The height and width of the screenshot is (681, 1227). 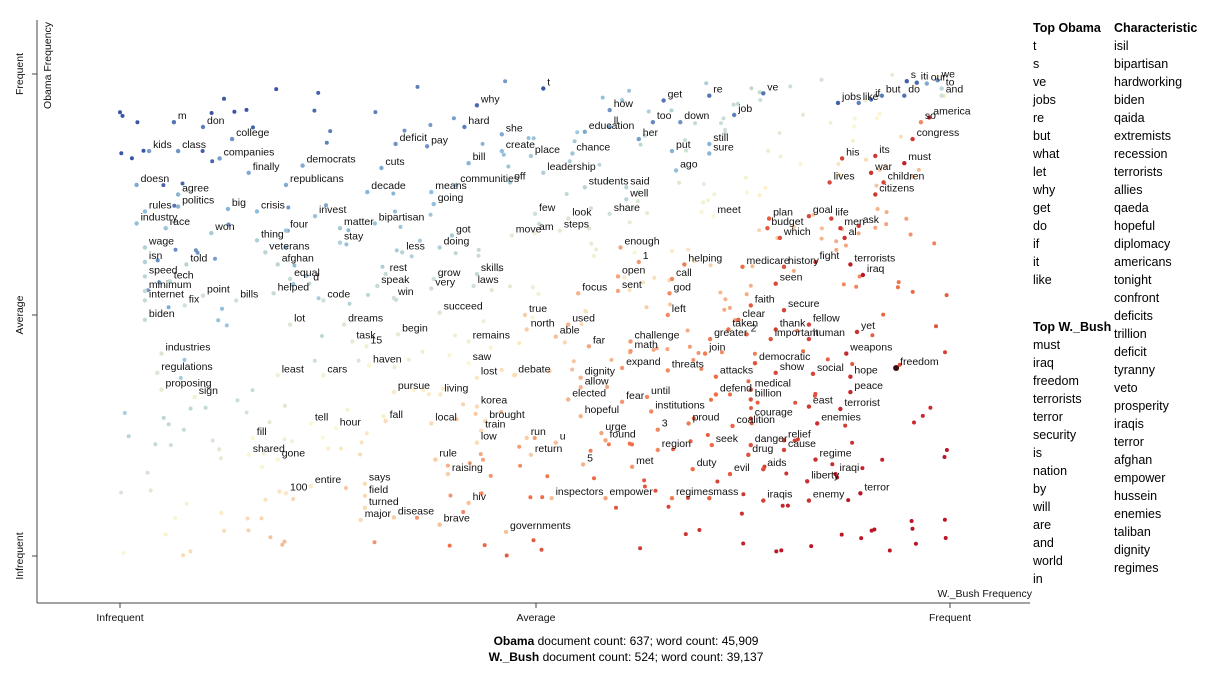 What do you see at coordinates (1042, 507) in the screenshot?
I see `top-bush-item: will` at bounding box center [1042, 507].